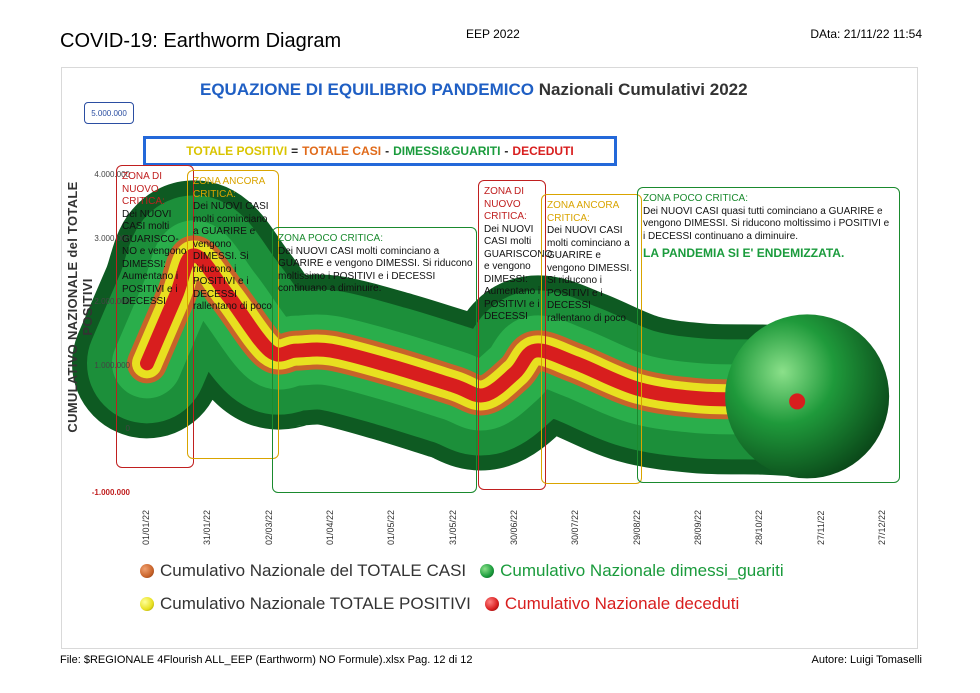 The image size is (980, 693). Describe the element at coordinates (452, 527) in the screenshot. I see `x-tick-label: 31/05/22` at that location.